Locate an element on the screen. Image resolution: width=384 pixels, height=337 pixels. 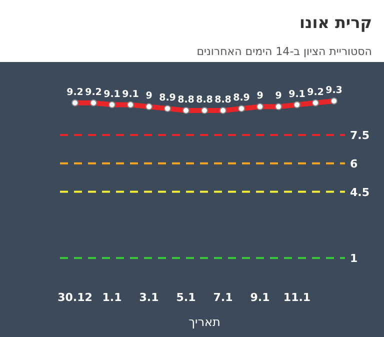
ref-line-label: 1 is located at coordinates (354, 258).